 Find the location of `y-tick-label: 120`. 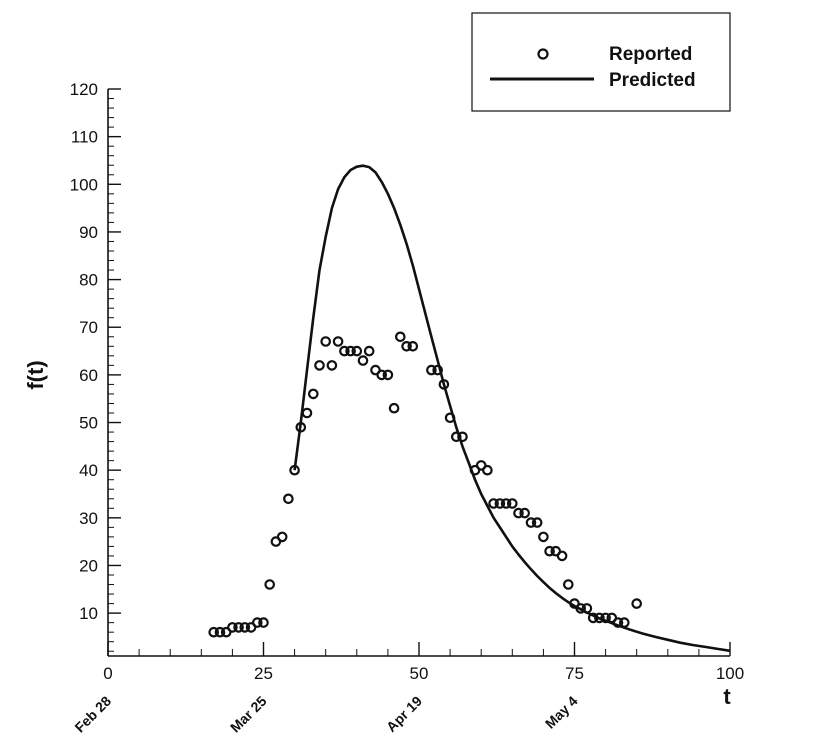

y-tick-label: 120 is located at coordinates (84, 89).